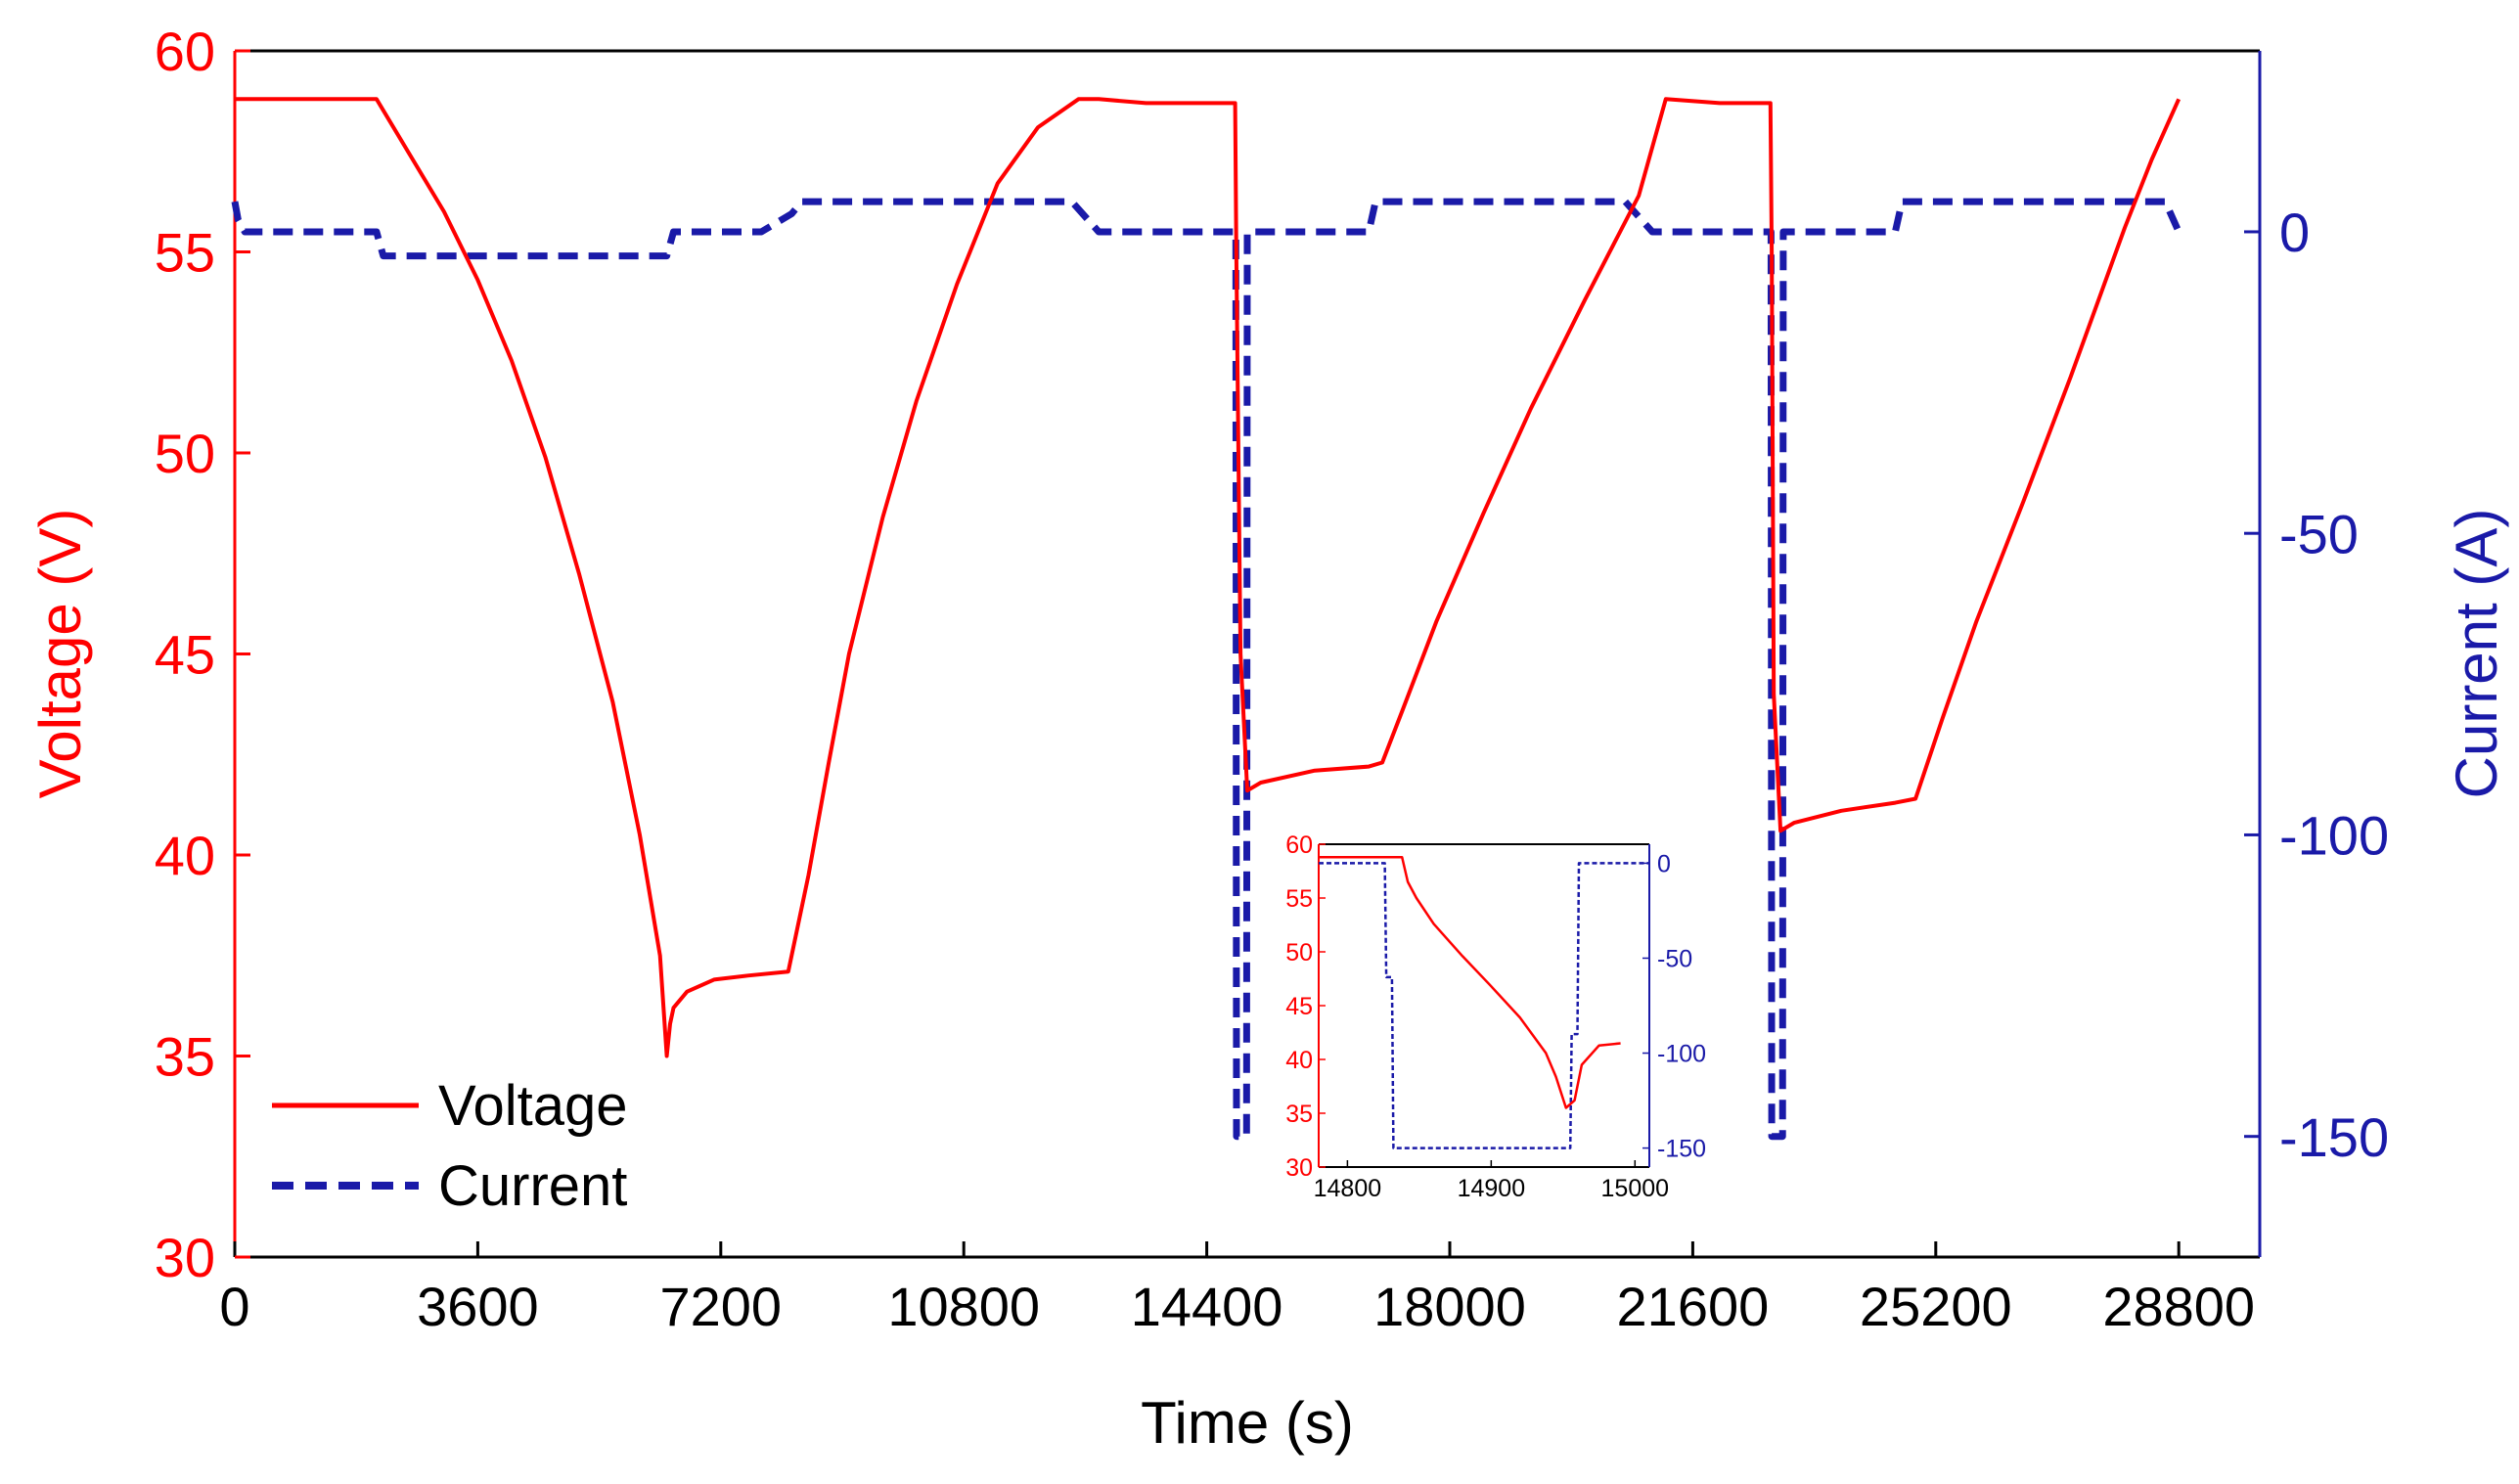 The width and height of the screenshot is (2519, 1484). Describe the element at coordinates (2334, 1137) in the screenshot. I see `y-right-tick-label: -150` at that location.